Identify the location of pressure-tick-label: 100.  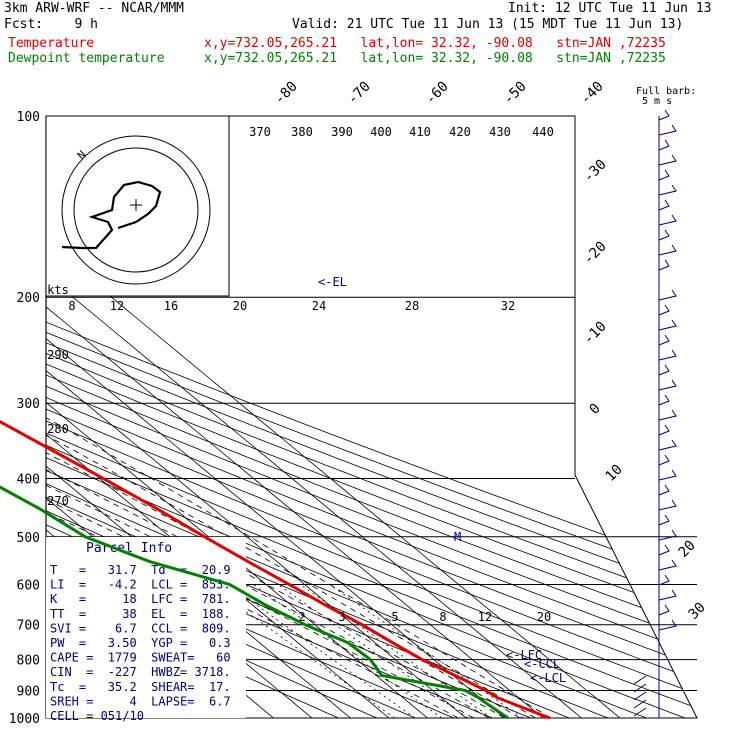
(28, 117).